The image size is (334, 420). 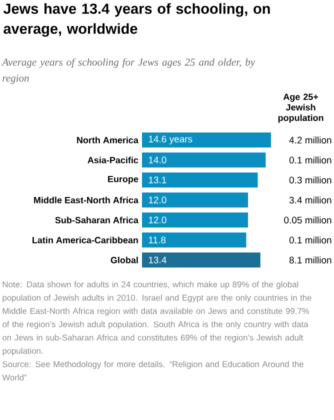 What do you see at coordinates (310, 140) in the screenshot?
I see `text: 4.2 million` at bounding box center [310, 140].